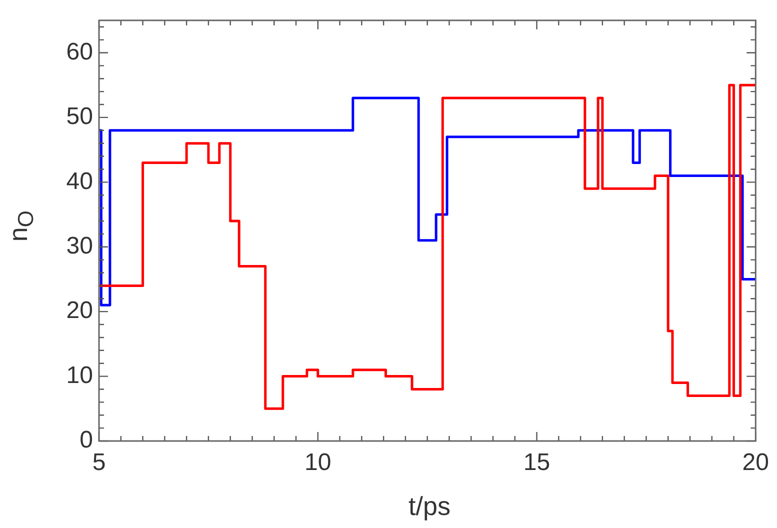 The height and width of the screenshot is (528, 777). What do you see at coordinates (318, 462) in the screenshot?
I see `x-tick-label: 10` at bounding box center [318, 462].